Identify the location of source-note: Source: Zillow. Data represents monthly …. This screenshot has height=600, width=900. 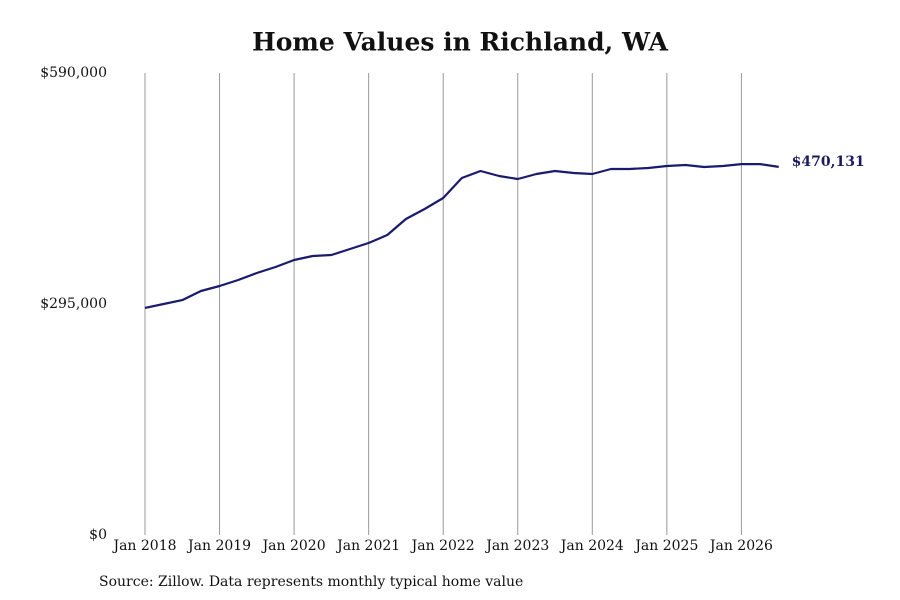
(311, 582).